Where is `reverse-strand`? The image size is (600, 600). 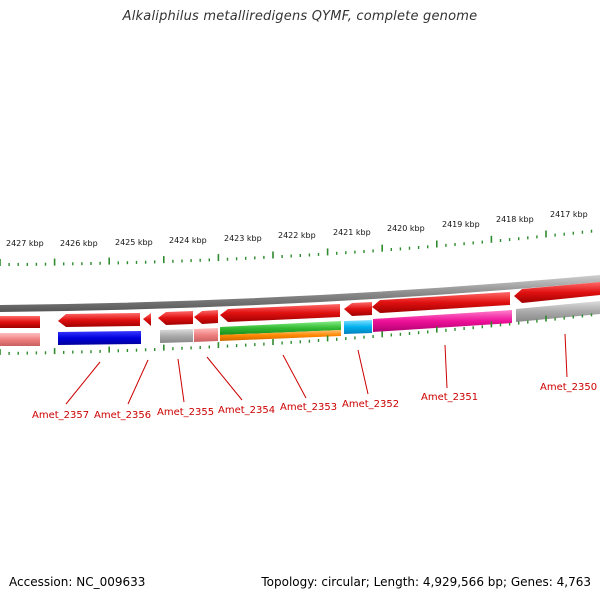
reverse-strand is located at coordinates (300, 323).